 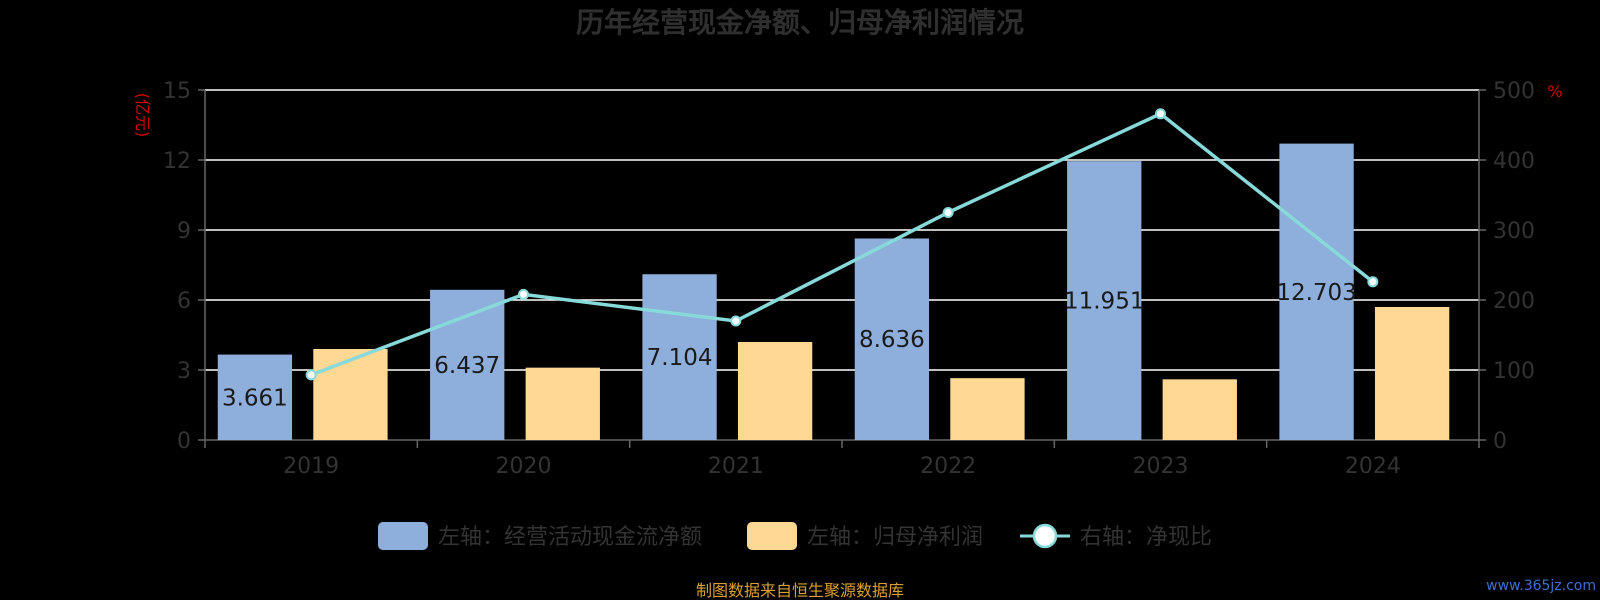 I want to click on legend: 左轴：经营活动现金流净额 左轴：归母净利润 右轴：净现比, so click(x=795, y=536).